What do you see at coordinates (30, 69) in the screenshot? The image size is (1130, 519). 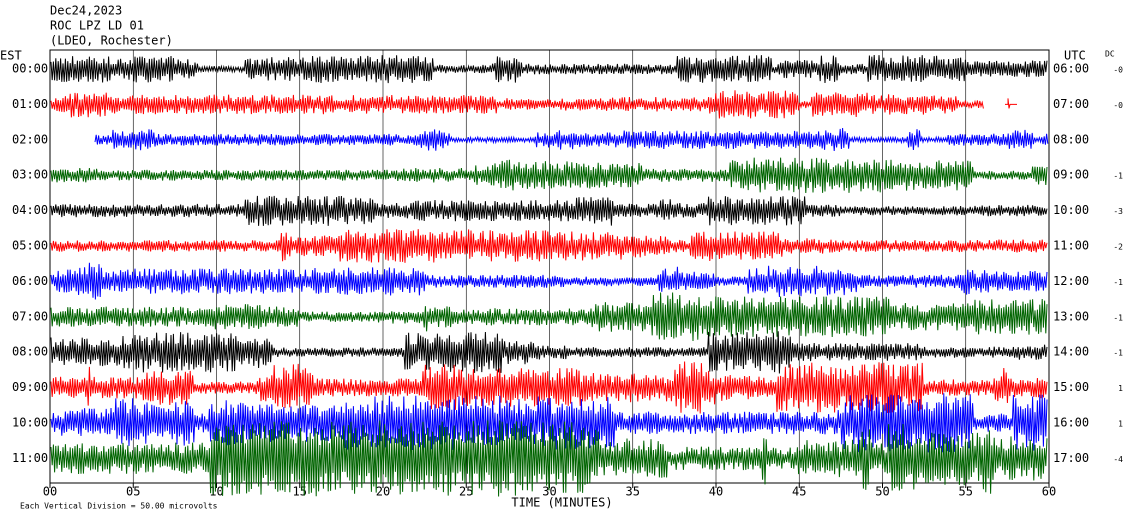 I see `est-time: 00:00` at bounding box center [30, 69].